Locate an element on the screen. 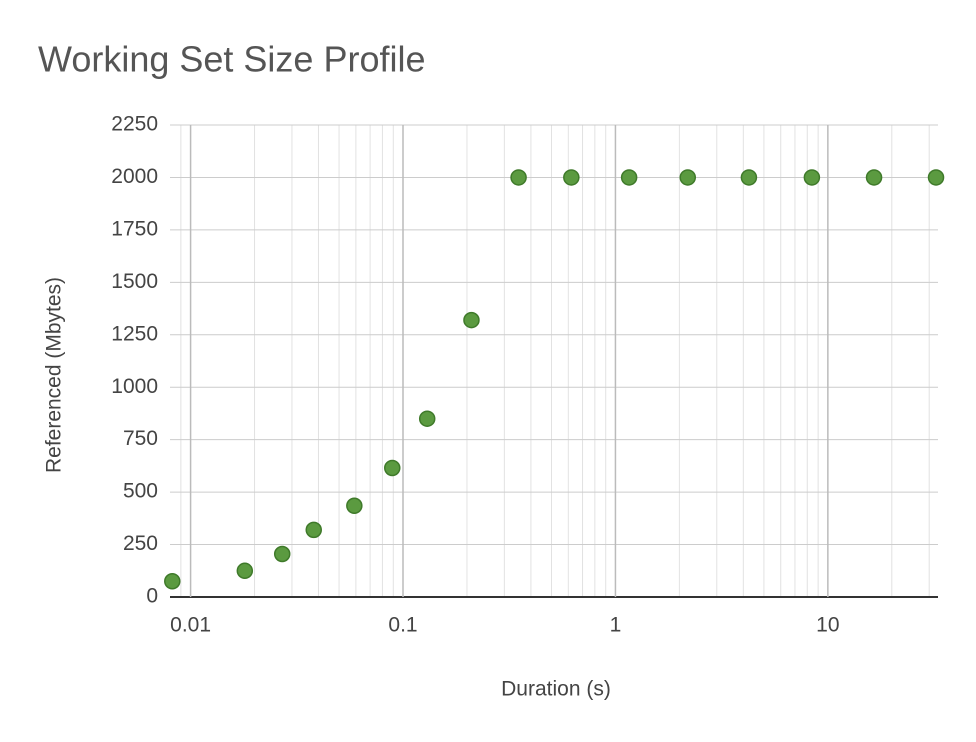 This screenshot has width=976, height=742. y-tick-label: 2250 is located at coordinates (134, 124).